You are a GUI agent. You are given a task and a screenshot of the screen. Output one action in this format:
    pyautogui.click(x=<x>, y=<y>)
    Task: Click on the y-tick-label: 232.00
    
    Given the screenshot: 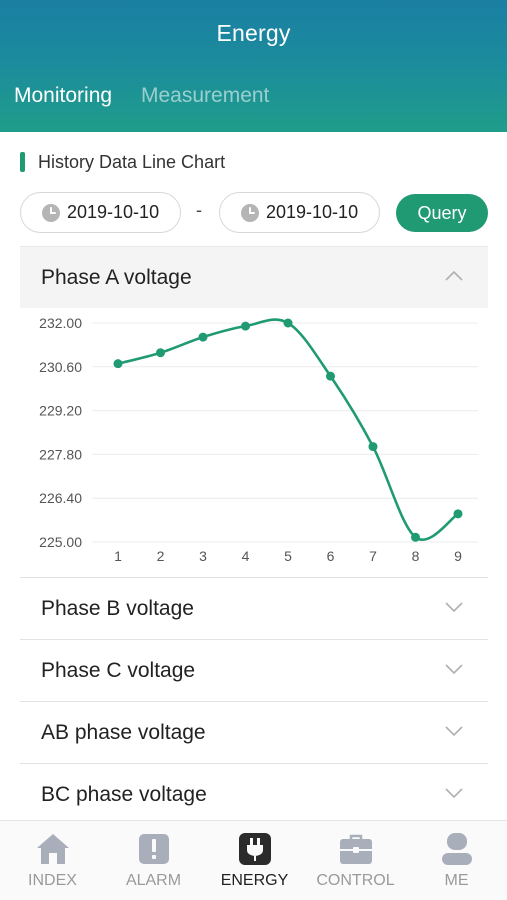 What is the action you would take?
    pyautogui.click(x=60, y=323)
    